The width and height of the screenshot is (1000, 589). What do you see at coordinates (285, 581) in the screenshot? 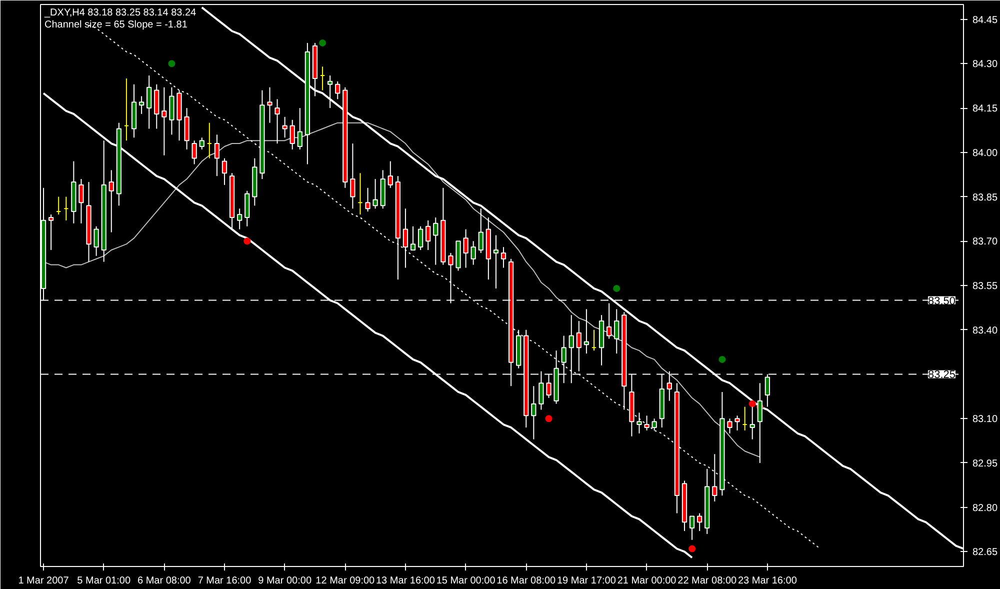
I see `x-tick-label: 9 Mar 00:00` at bounding box center [285, 581].